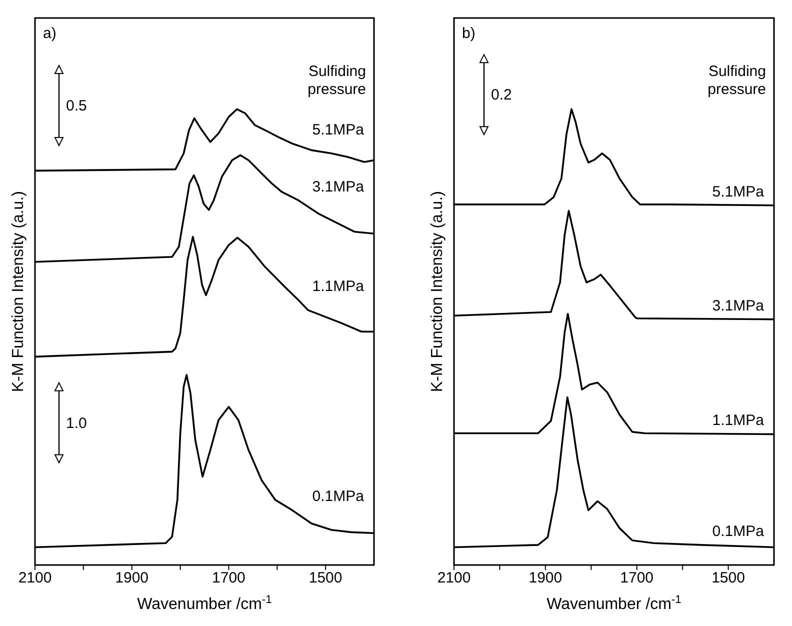 This screenshot has width=792, height=626. I want to click on text: a), so click(49, 33).